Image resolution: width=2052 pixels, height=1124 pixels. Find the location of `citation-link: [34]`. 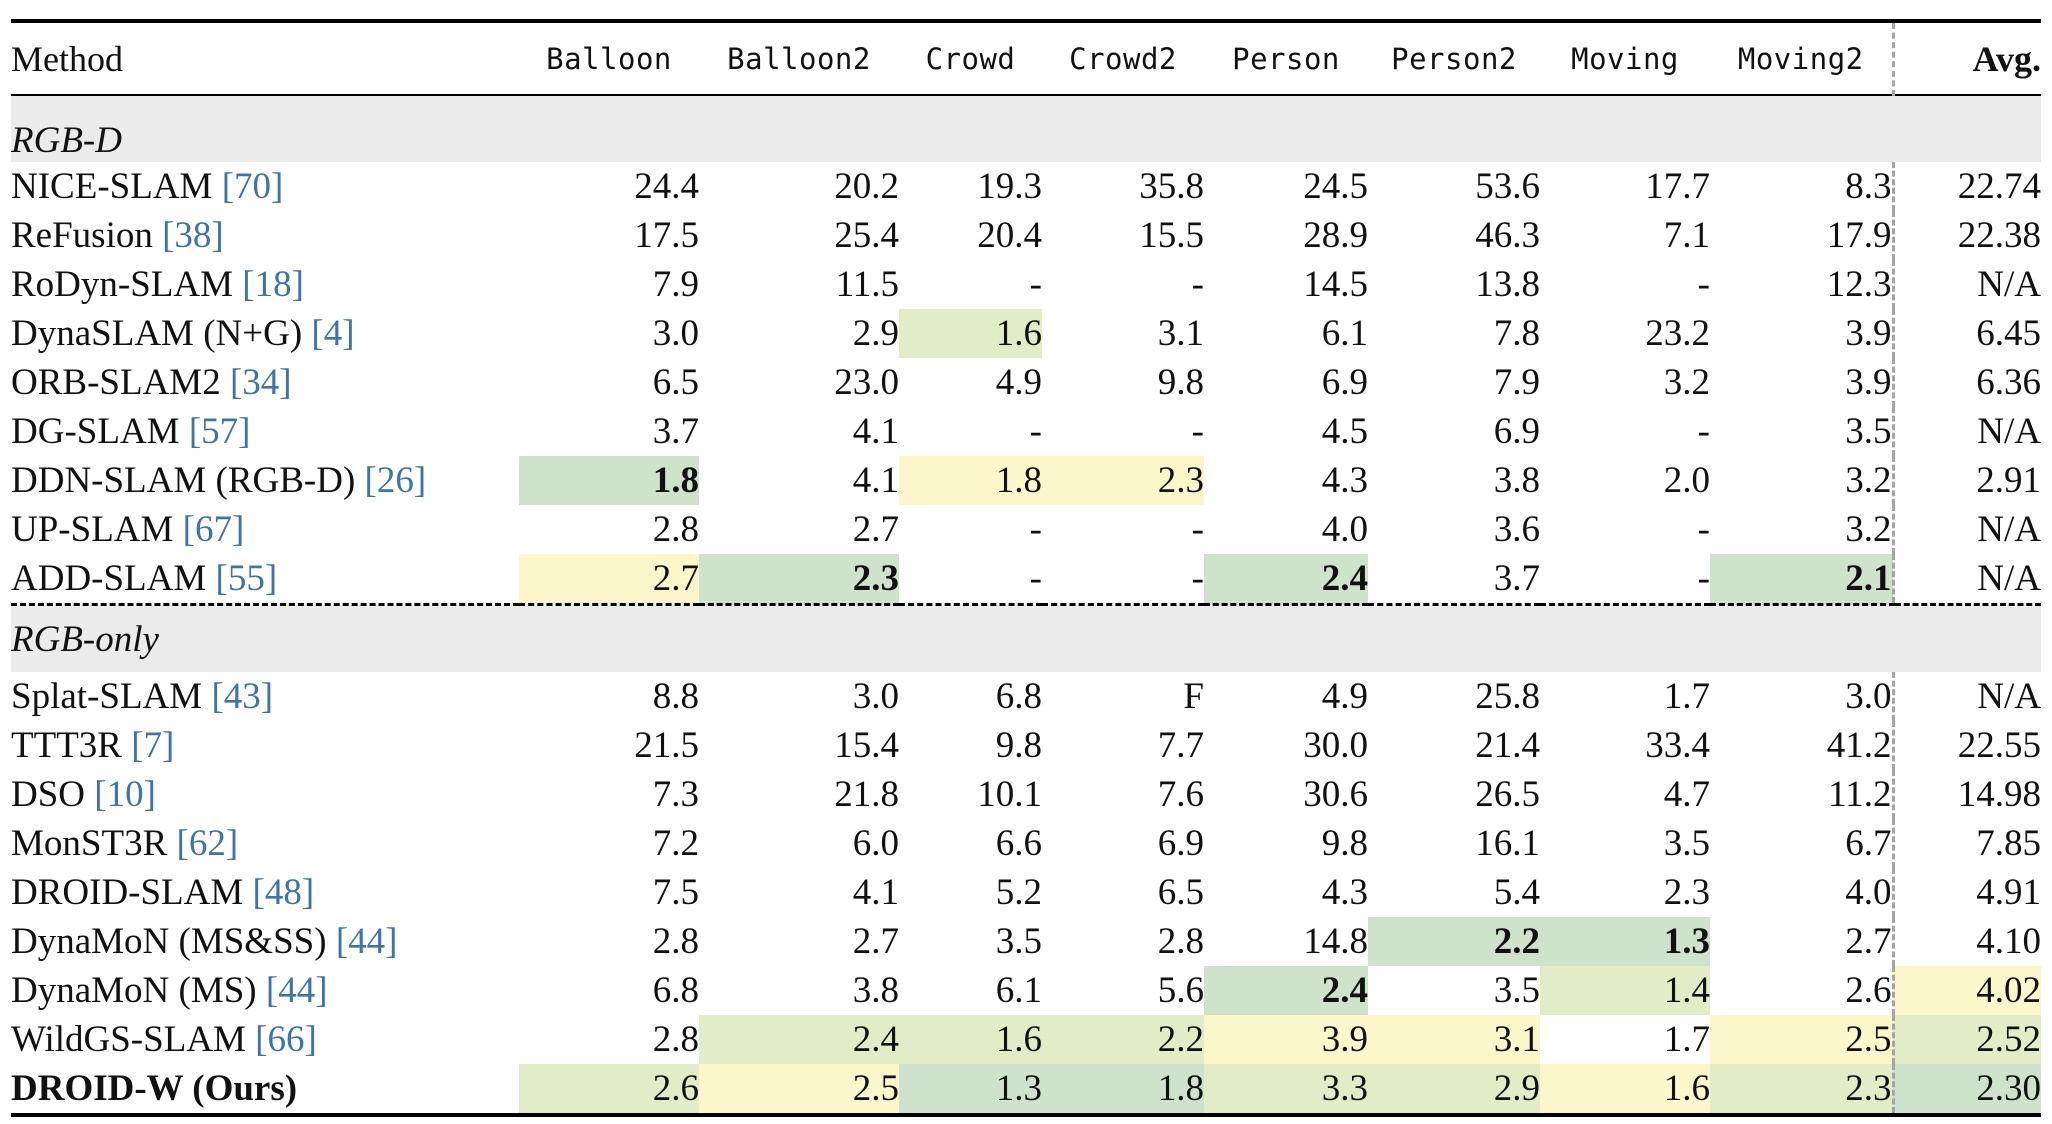

citation-link: [34] is located at coordinates (260, 382).